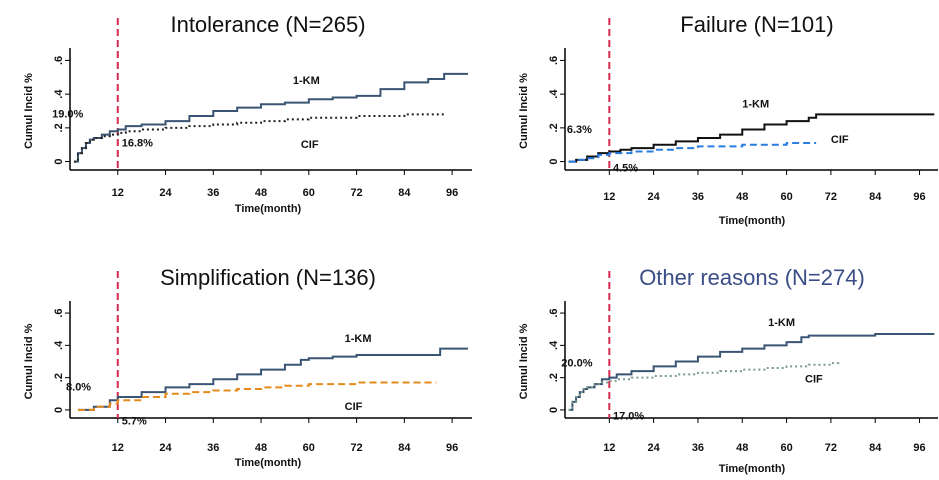 The height and width of the screenshot is (480, 939). Describe the element at coordinates (78, 388) in the screenshot. I see `annotation-label: 8.0%` at that location.